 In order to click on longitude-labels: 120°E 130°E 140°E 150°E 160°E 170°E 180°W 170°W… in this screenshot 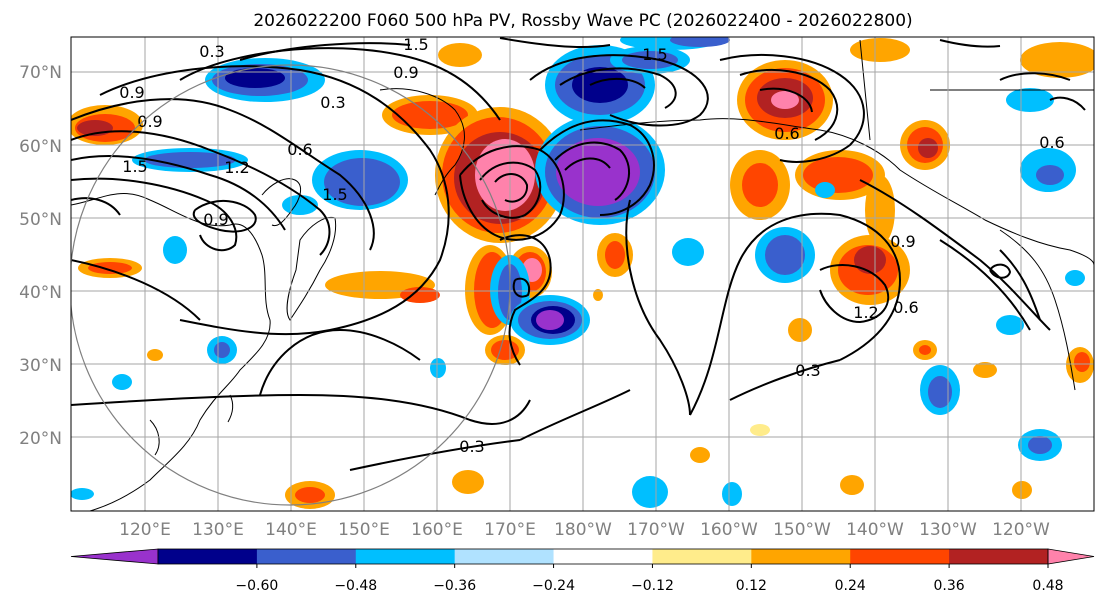, I will do `click(584, 530)`.